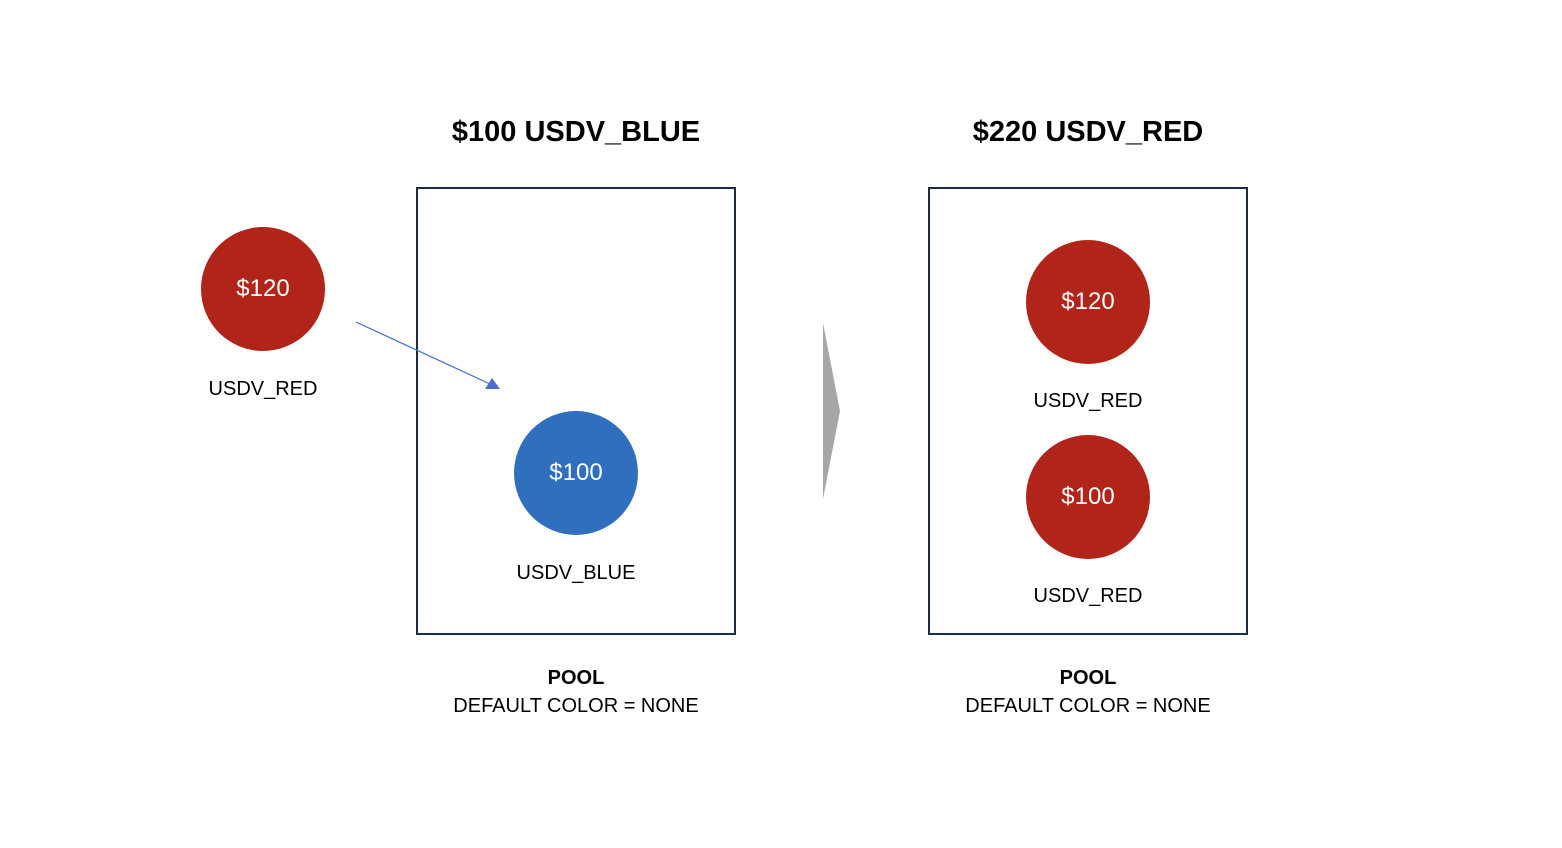  I want to click on pool-after-coin-2: $100, so click(1088, 497).